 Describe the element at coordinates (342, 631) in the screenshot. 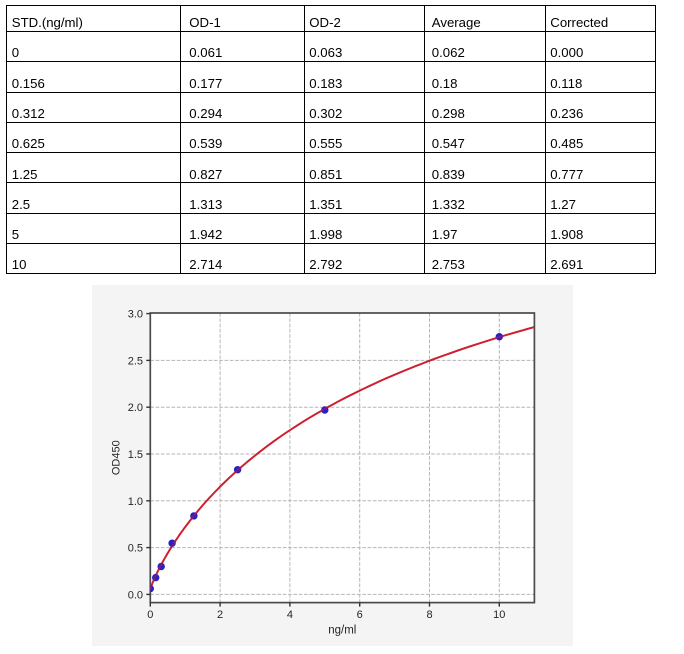

I see `svg-text: ng/ml` at that location.